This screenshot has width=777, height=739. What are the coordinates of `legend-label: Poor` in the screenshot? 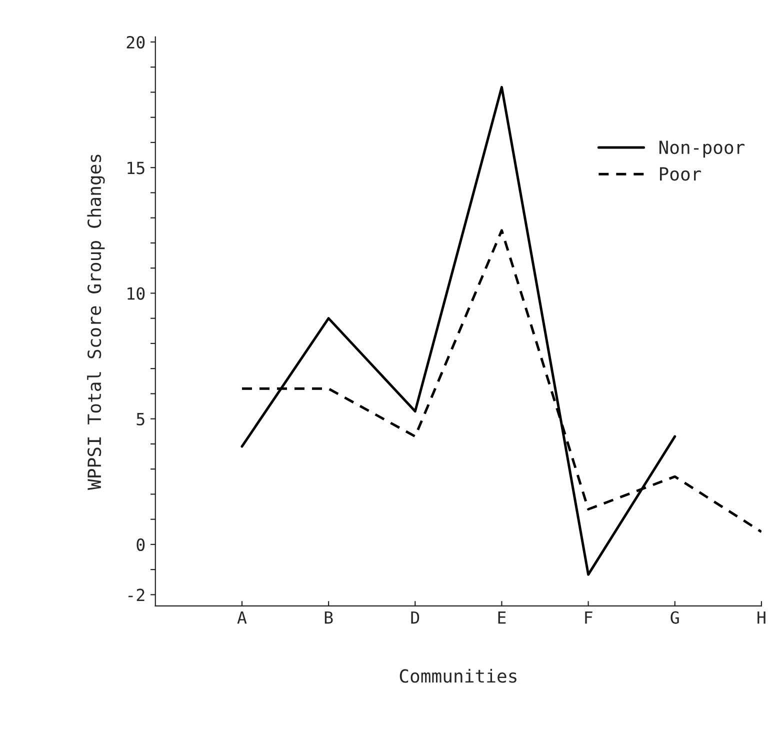 It's located at (681, 174).